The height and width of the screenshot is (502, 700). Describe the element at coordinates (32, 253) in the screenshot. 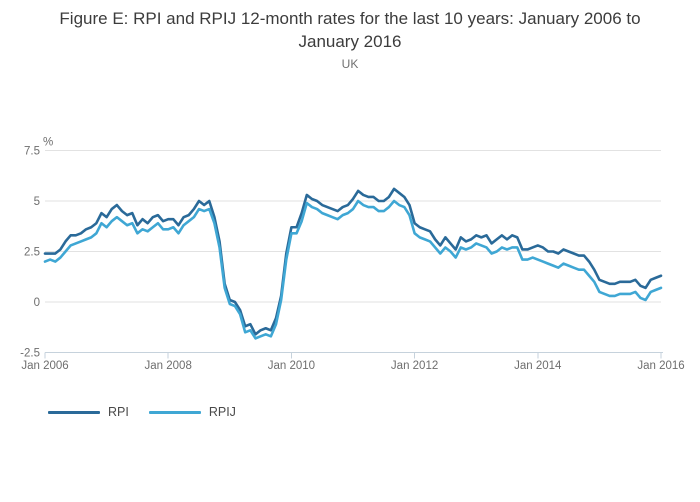

I see `y-axis-label: 2.5` at that location.